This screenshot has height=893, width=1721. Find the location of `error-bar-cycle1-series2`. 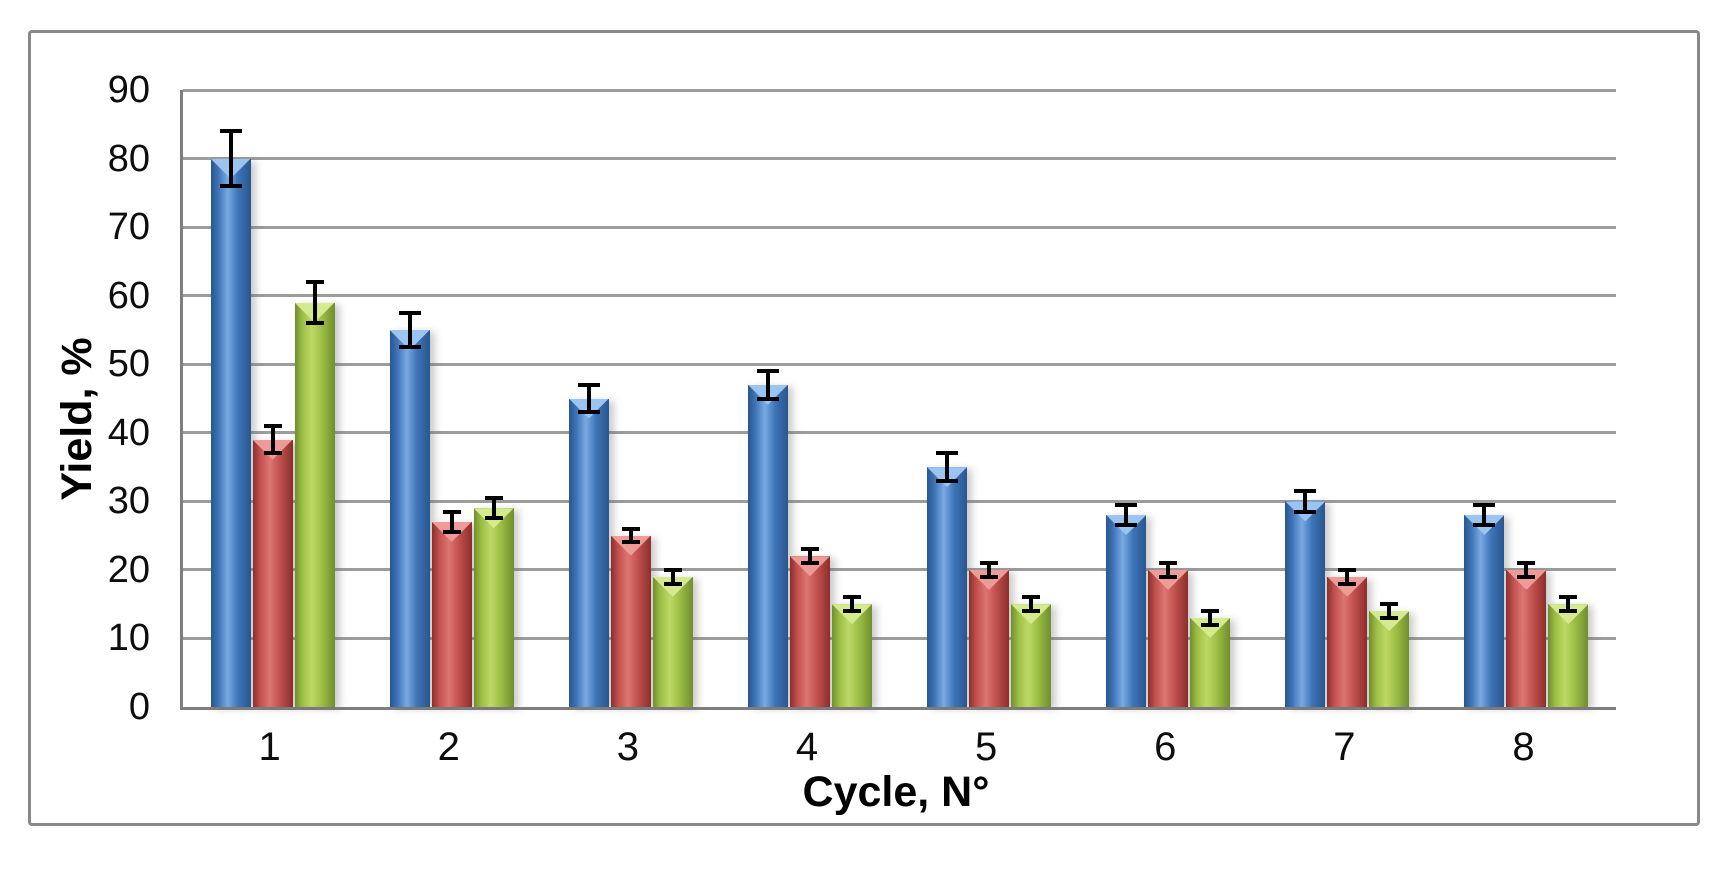

error-bar-cycle1-series2 is located at coordinates (272, 439).